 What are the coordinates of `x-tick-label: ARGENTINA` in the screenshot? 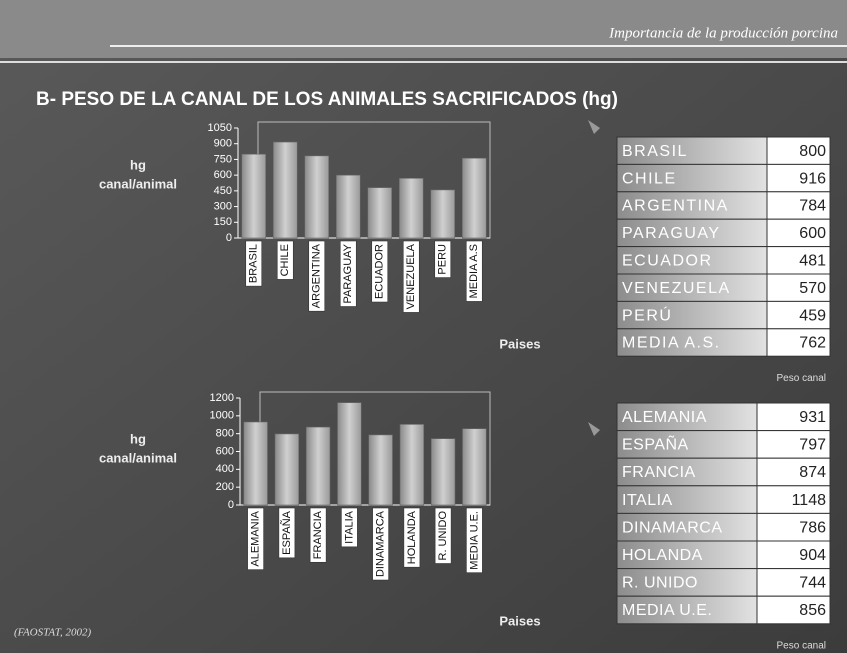 It's located at (317, 275).